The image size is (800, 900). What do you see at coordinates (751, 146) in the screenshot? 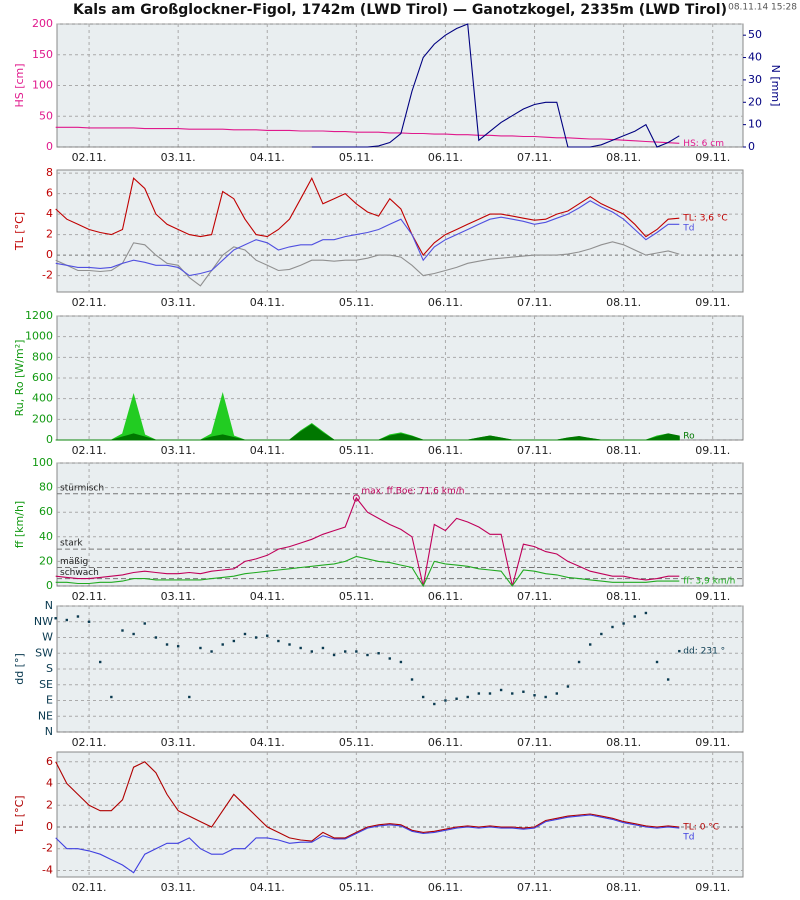
I see `y2-tick-label: 0` at bounding box center [751, 146].